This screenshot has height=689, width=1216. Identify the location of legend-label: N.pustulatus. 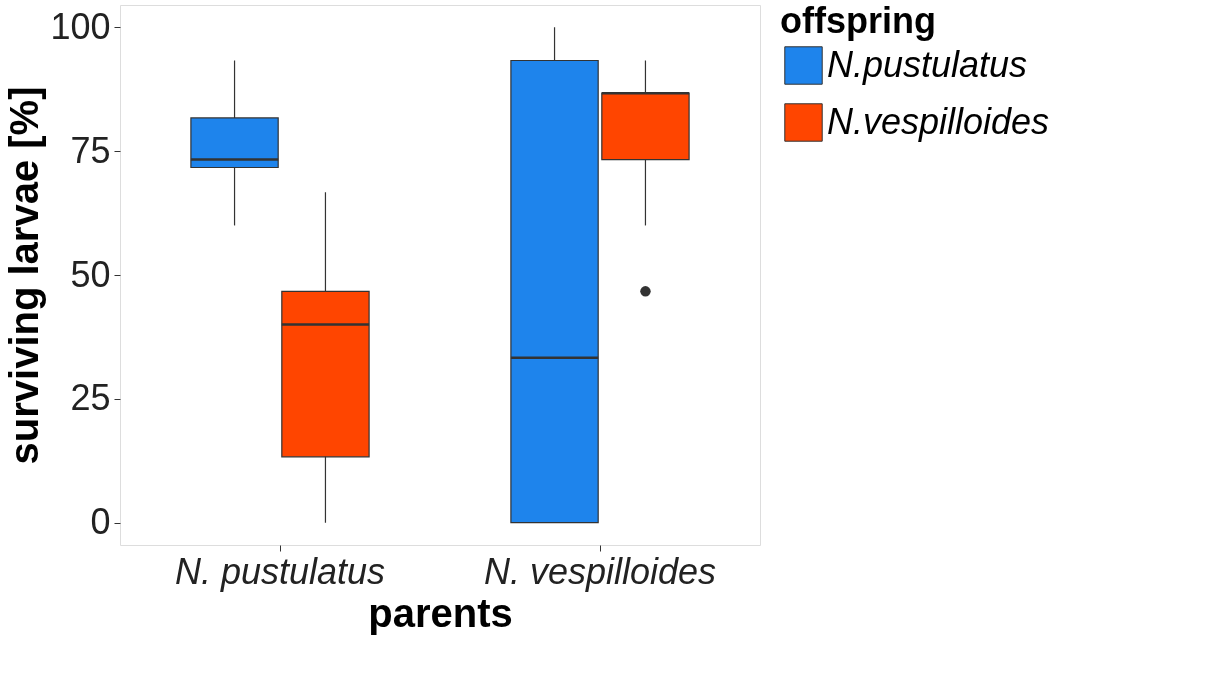
(927, 64).